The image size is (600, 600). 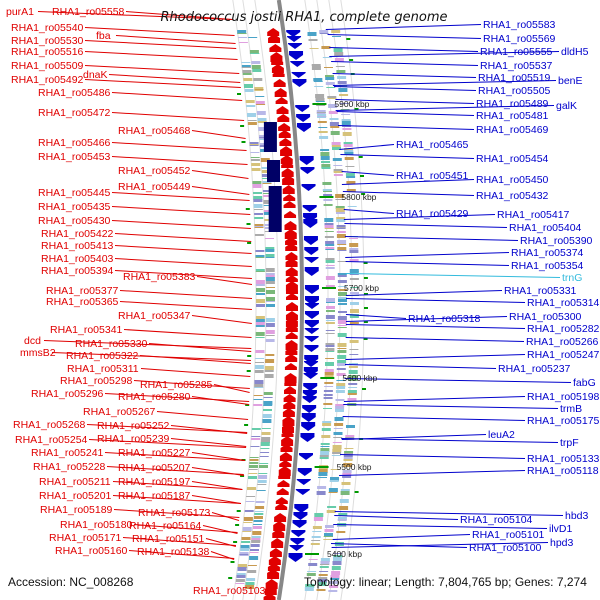 What do you see at coordinates (20, 12) in the screenshot?
I see `left-gene-label: purA1` at bounding box center [20, 12].